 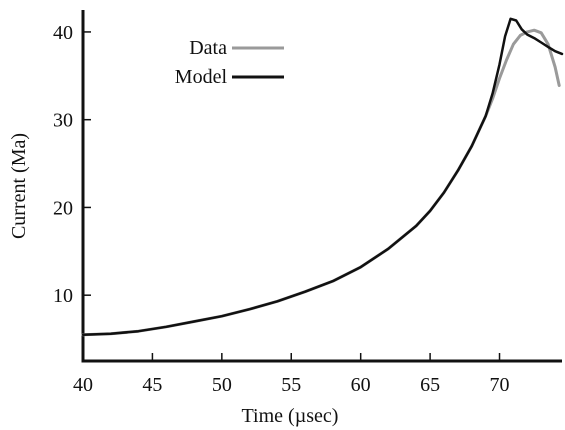 I want to click on x-axis-title: Time (µsec), so click(x=290, y=416).